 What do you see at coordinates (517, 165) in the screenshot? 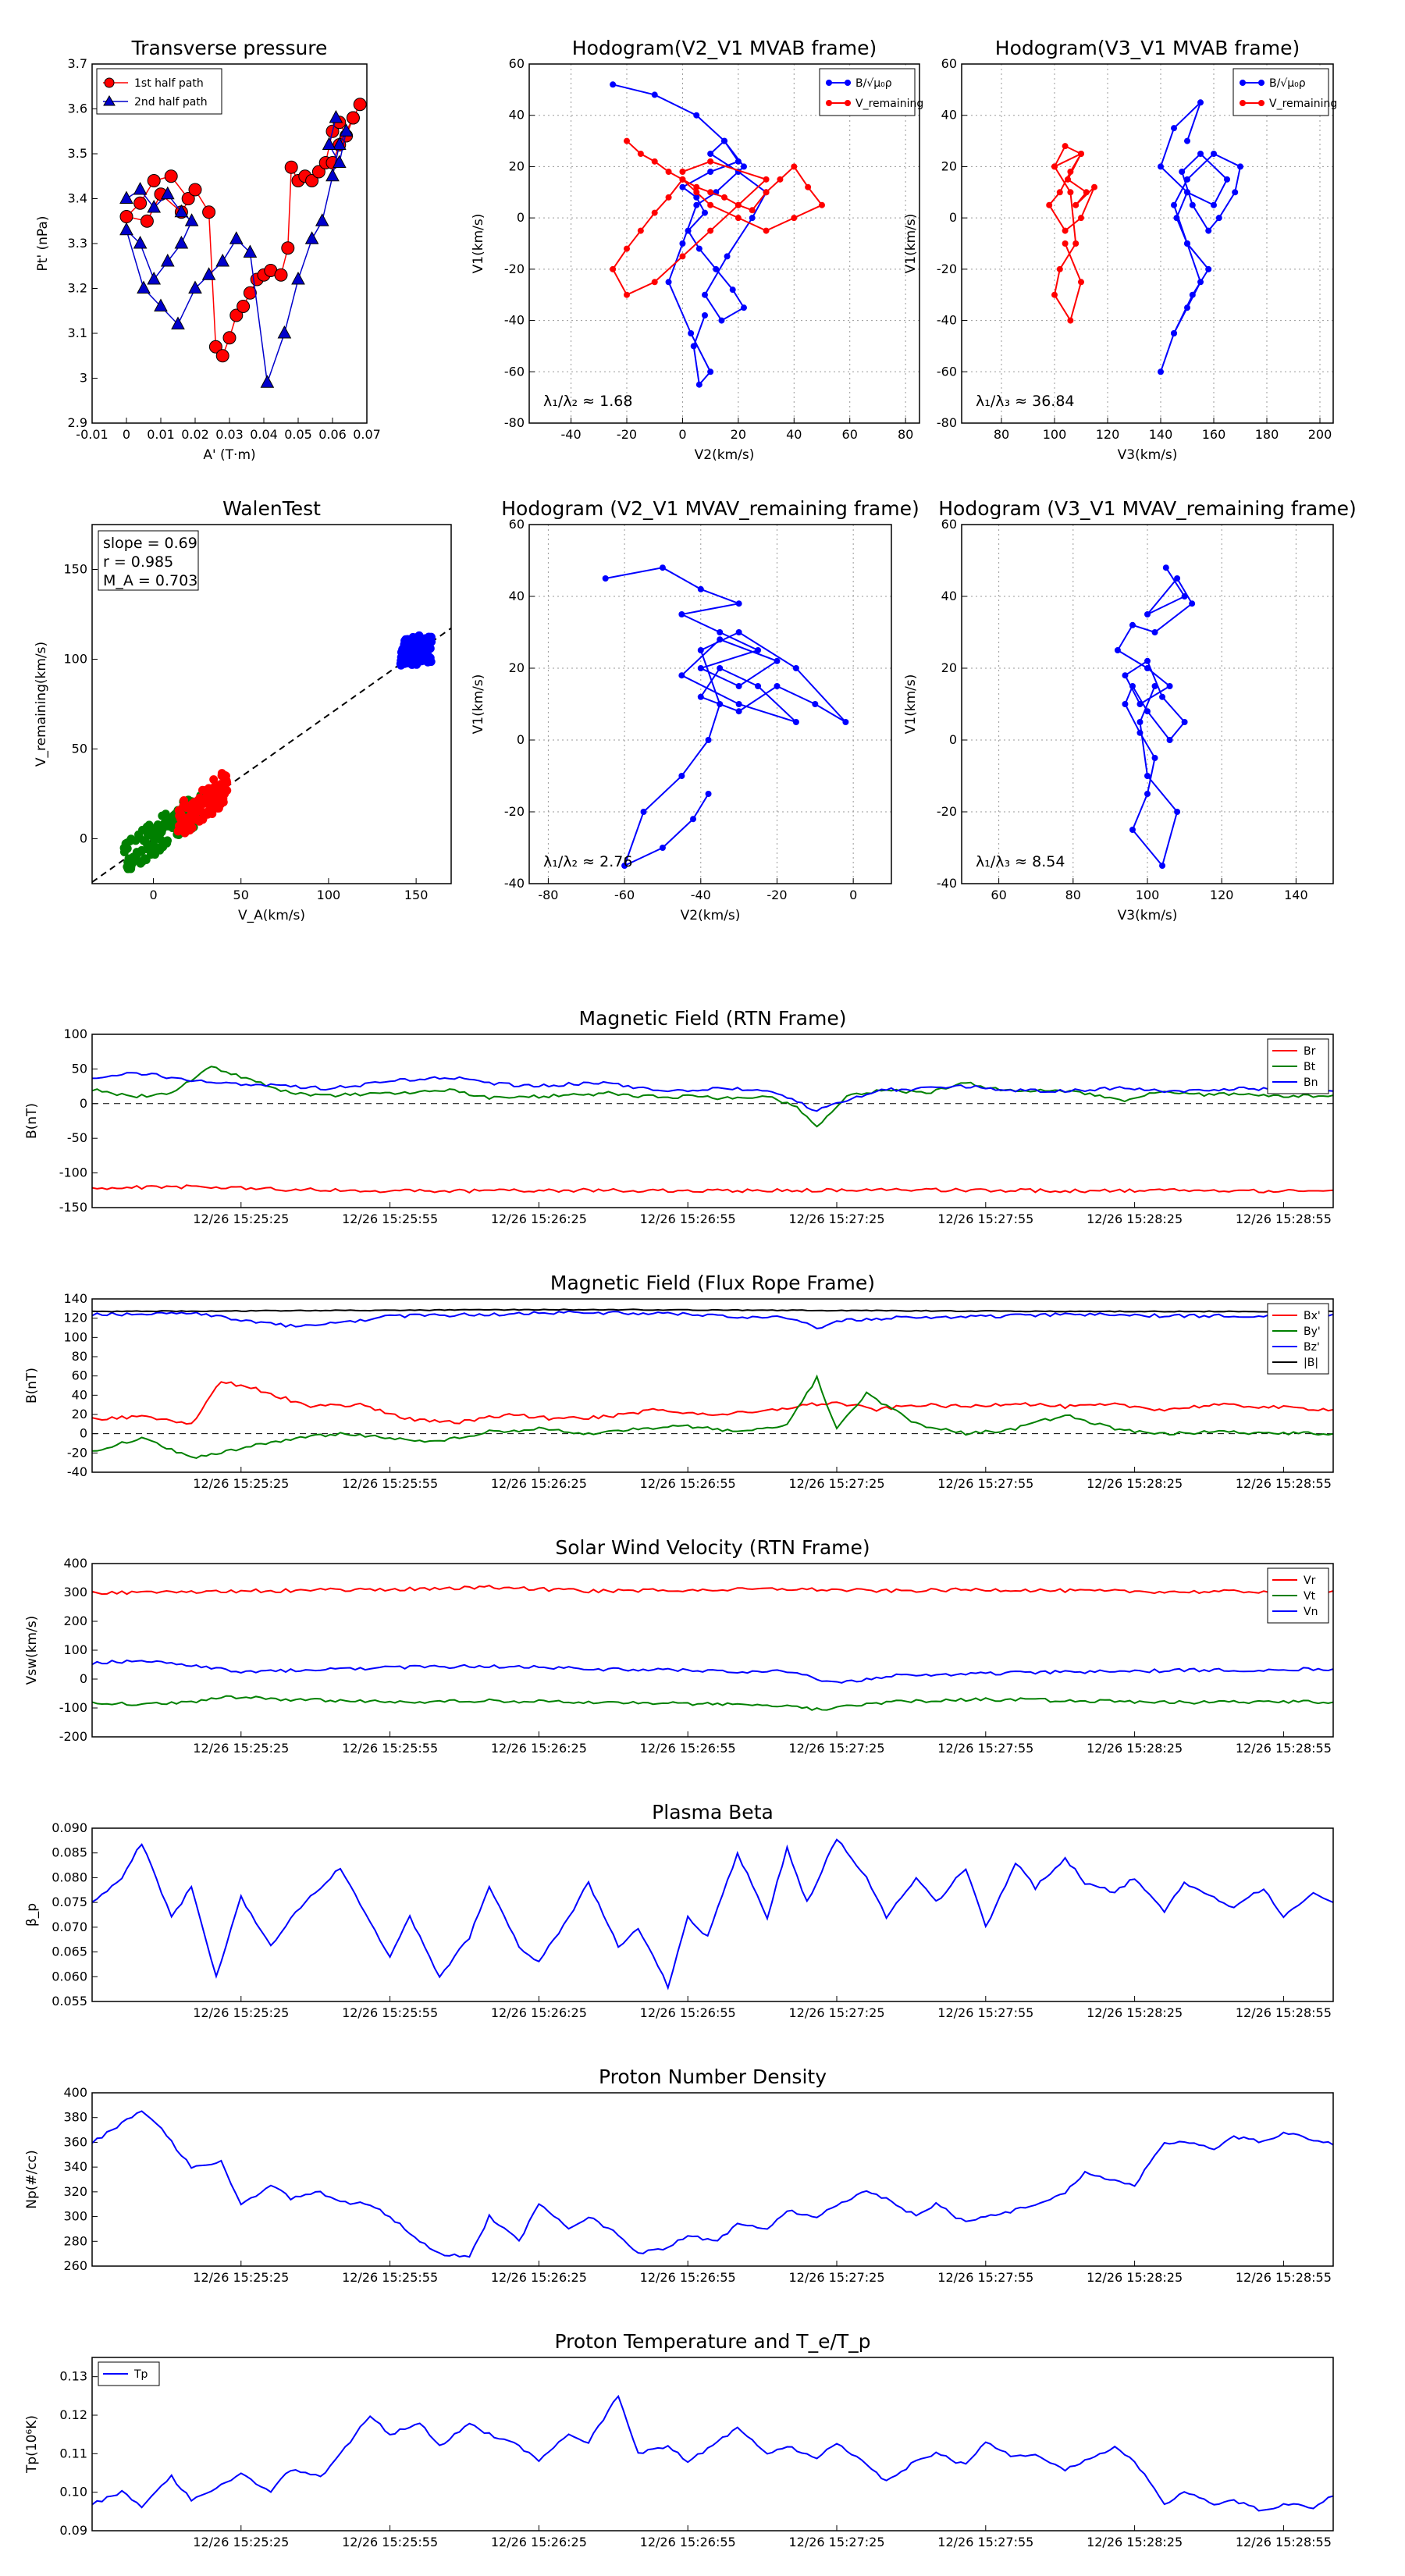
I see `h1-ytick-label: 20` at bounding box center [517, 165].